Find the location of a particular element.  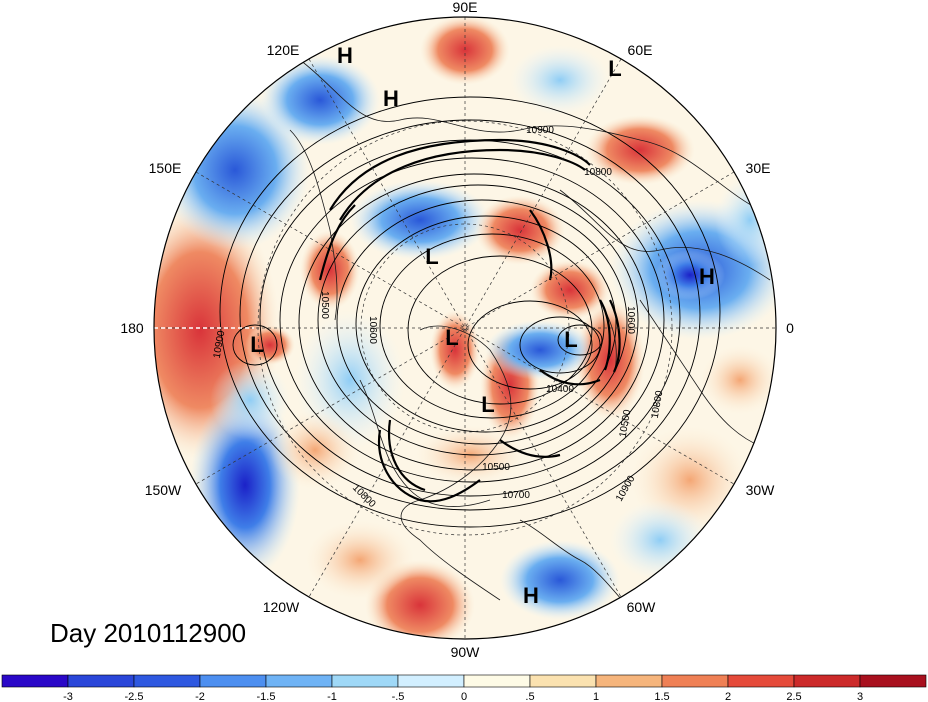

colorbar-tick-label: 2.5 is located at coordinates (793, 696).